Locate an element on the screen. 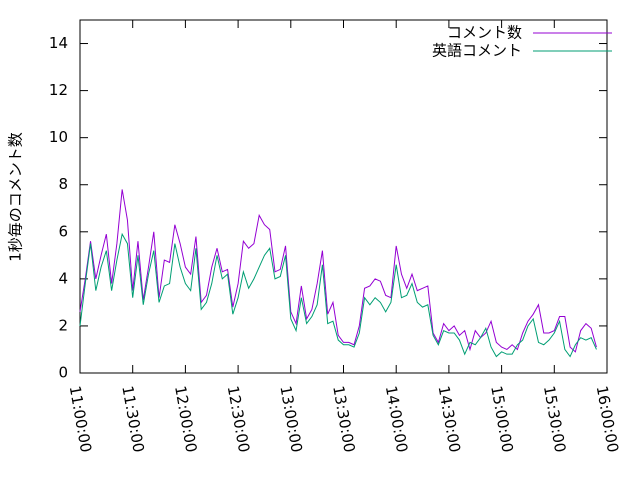  x-tick-label: 15:00:00 is located at coordinates (501, 418).